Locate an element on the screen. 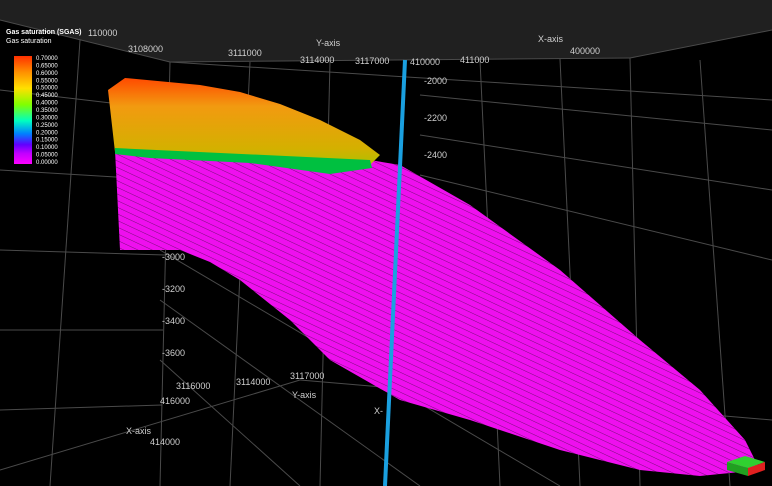  legend-label: 0.00000 is located at coordinates (47, 163).